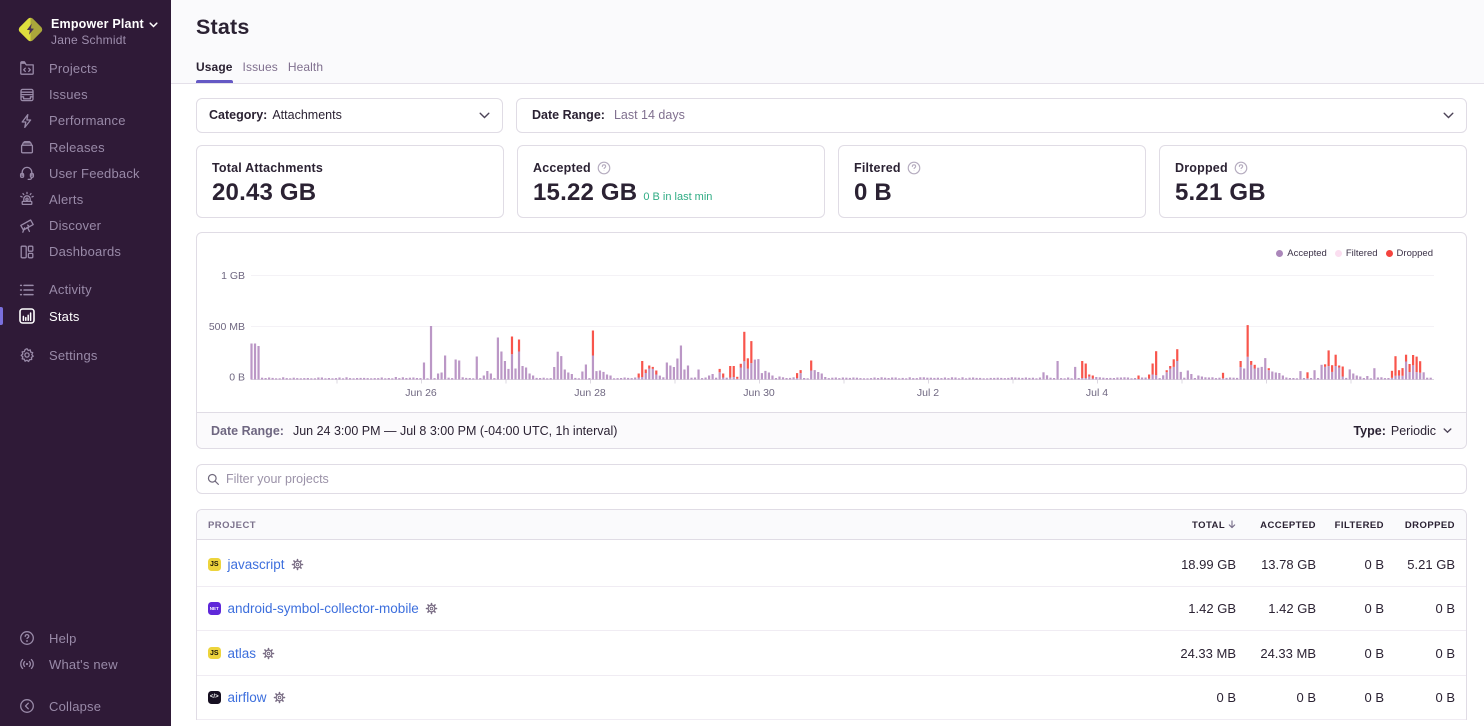  I want to click on svg-text: 500 MB, so click(227, 327).